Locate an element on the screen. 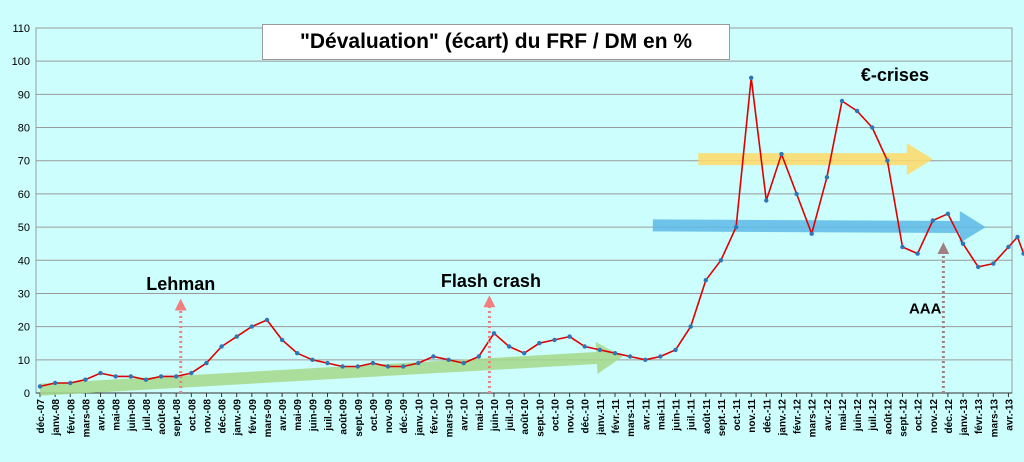 This screenshot has width=1024, height=462. x-tick-label: oct.-08 is located at coordinates (192, 415).